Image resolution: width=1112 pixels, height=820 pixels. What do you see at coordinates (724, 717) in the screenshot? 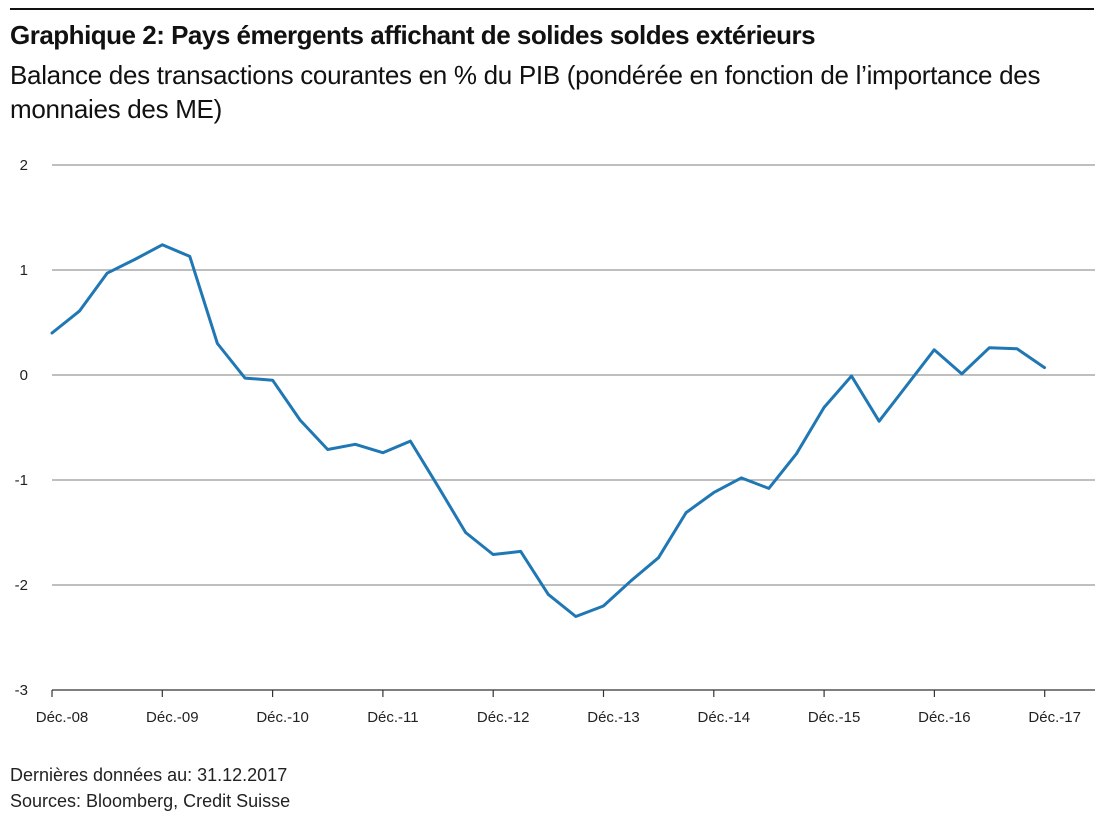
I see `x-tick-label: Déc.-14` at bounding box center [724, 717].